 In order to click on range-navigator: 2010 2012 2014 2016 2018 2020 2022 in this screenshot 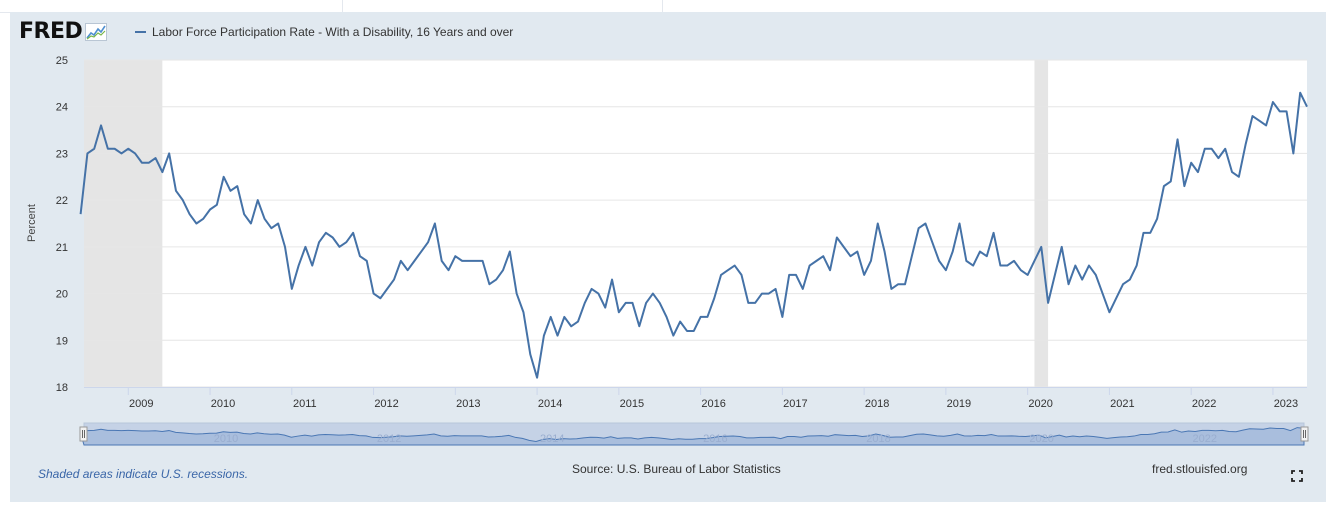, I will do `click(694, 434)`.